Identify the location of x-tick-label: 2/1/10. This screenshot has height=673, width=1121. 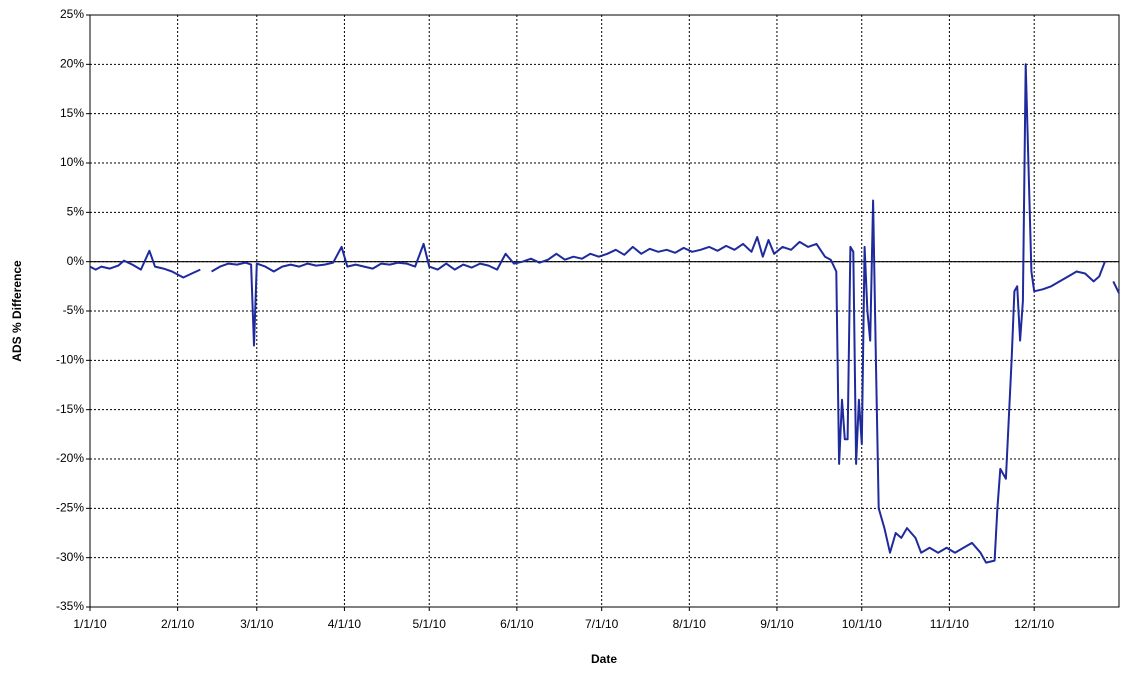
(178, 624).